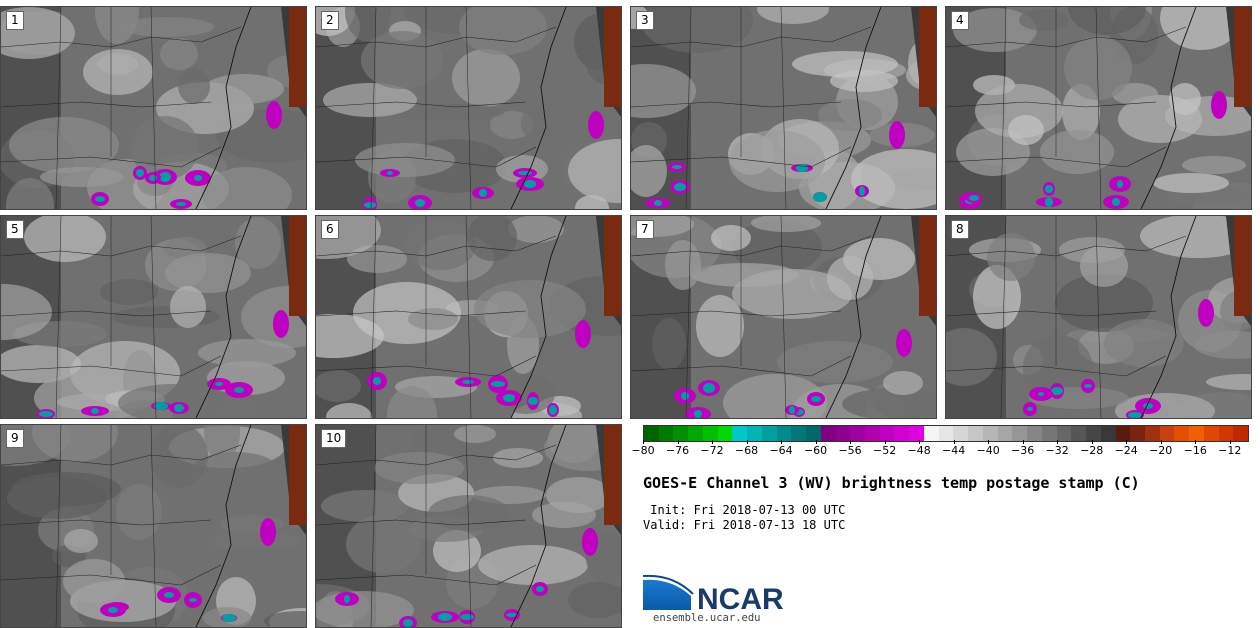 The height and width of the screenshot is (628, 1260). Describe the element at coordinates (1057, 450) in the screenshot. I see `colorbar-tick-label: −32` at that location.